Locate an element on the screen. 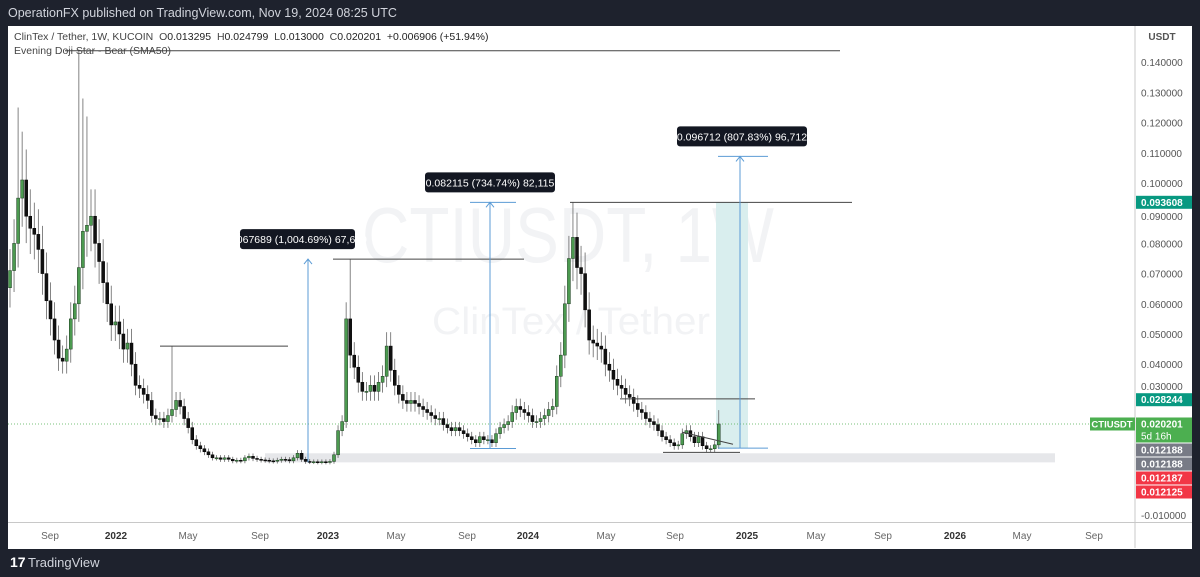  high-value: 0.024799 is located at coordinates (246, 37).